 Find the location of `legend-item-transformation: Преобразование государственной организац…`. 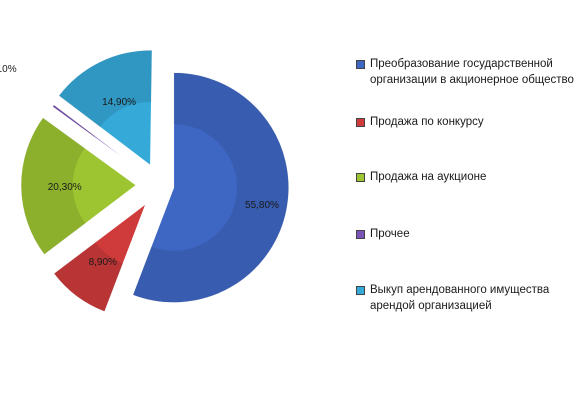

legend-item-transformation: Преобразование государственной организац… is located at coordinates (468, 72).